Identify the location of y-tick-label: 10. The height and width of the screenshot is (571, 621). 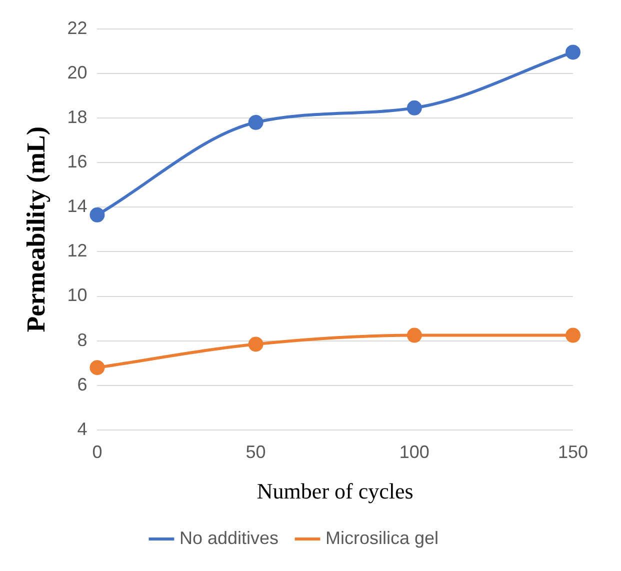
(77, 295).